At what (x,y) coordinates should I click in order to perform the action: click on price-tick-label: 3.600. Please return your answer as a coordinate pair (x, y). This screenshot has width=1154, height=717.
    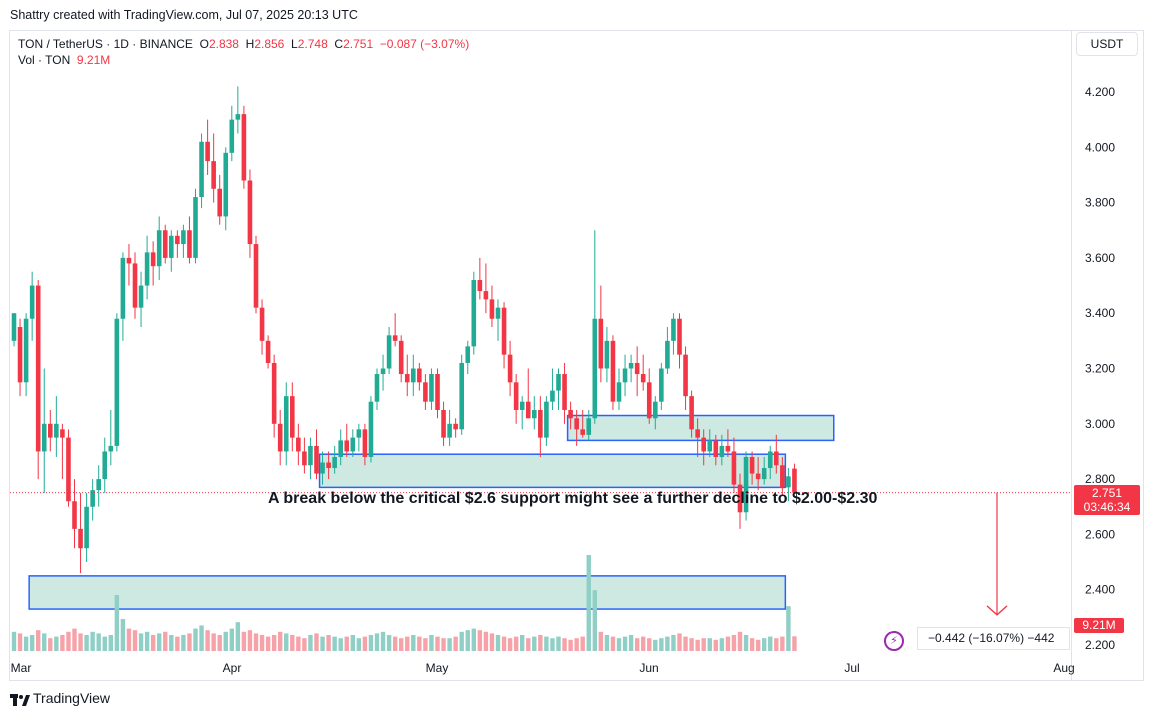
    Looking at the image, I should click on (1100, 258).